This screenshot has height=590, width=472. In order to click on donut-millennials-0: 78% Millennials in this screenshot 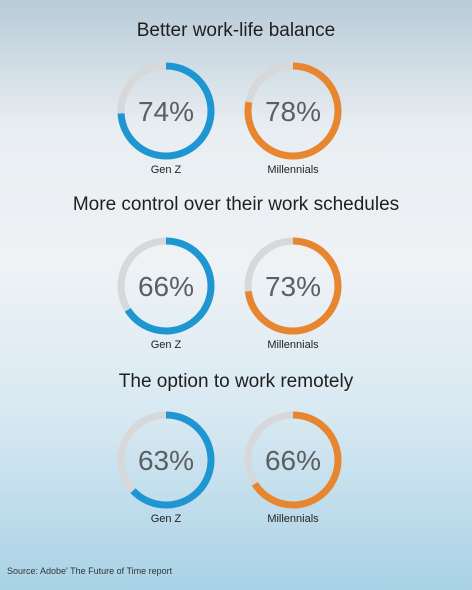, I will do `click(293, 119)`.